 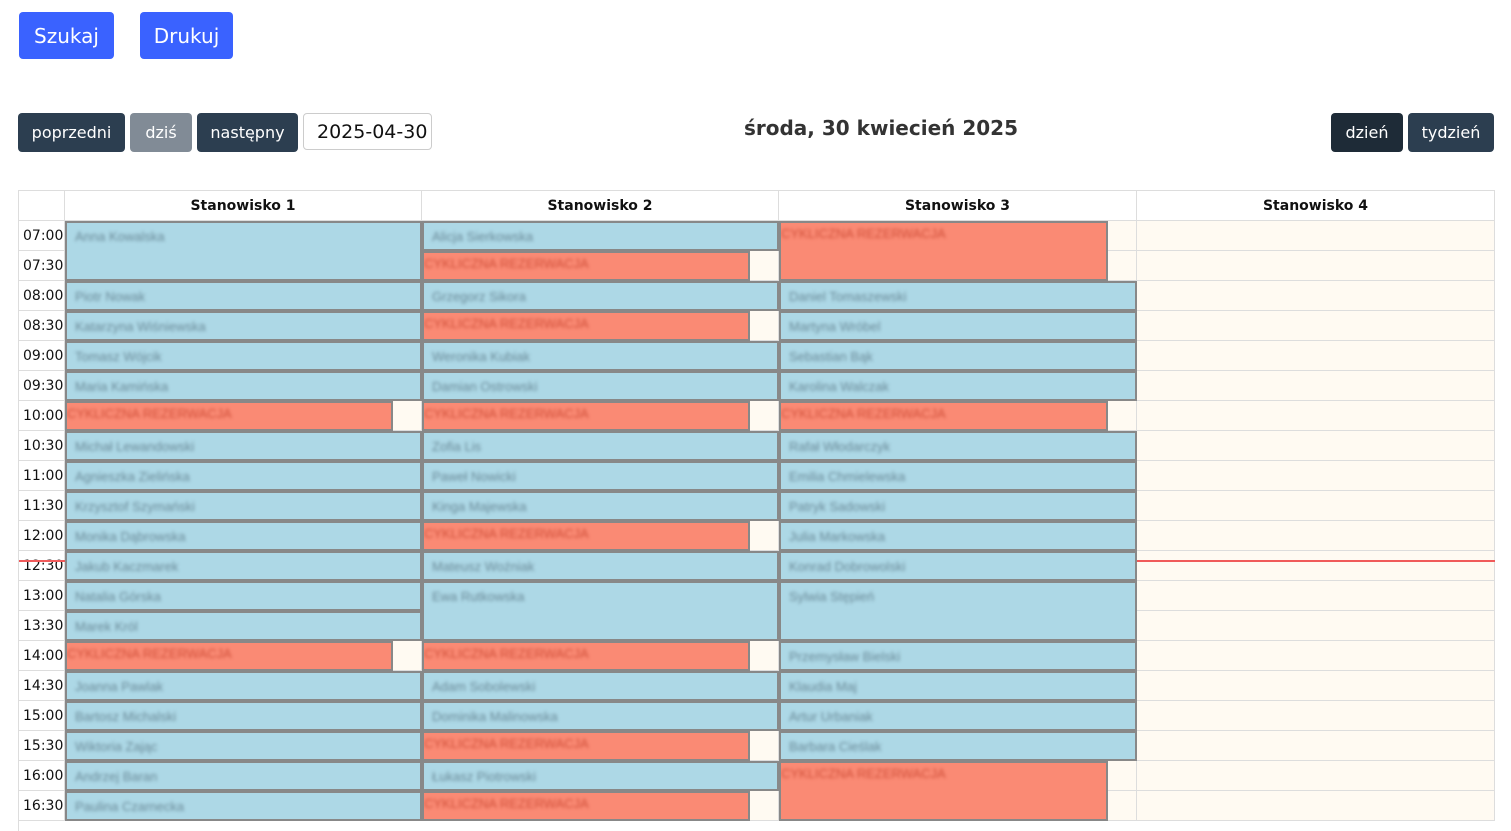 I want to click on column-header: Stanowisko 2, so click(x=600, y=206).